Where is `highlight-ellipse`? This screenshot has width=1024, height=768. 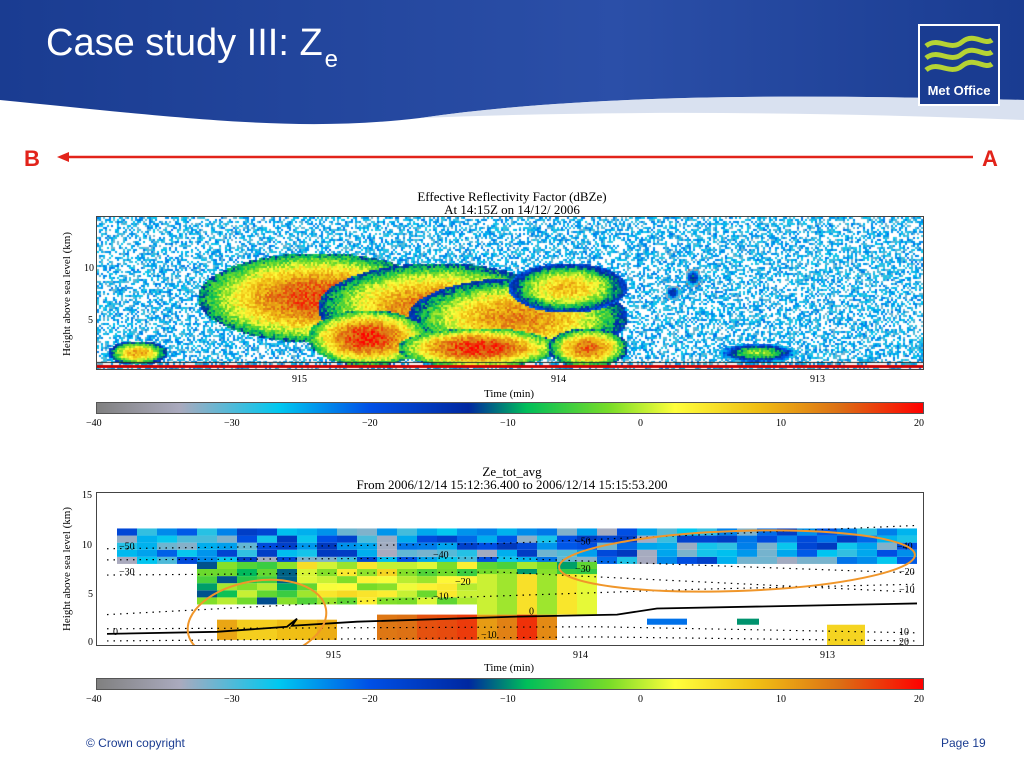 highlight-ellipse is located at coordinates (257, 611).